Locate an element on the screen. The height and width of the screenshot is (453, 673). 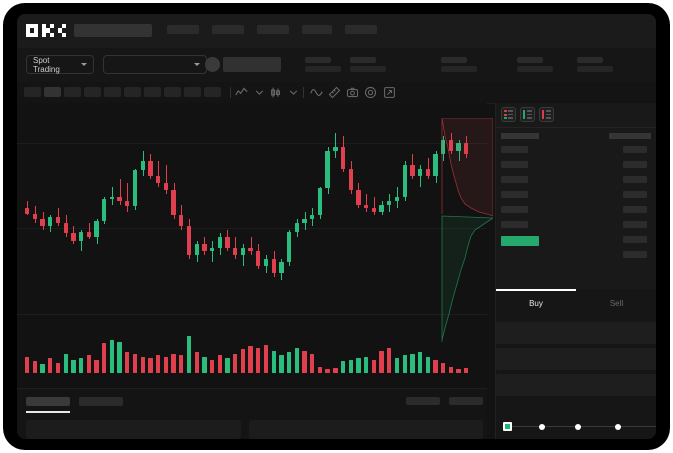
camera-icon is located at coordinates (352, 92).